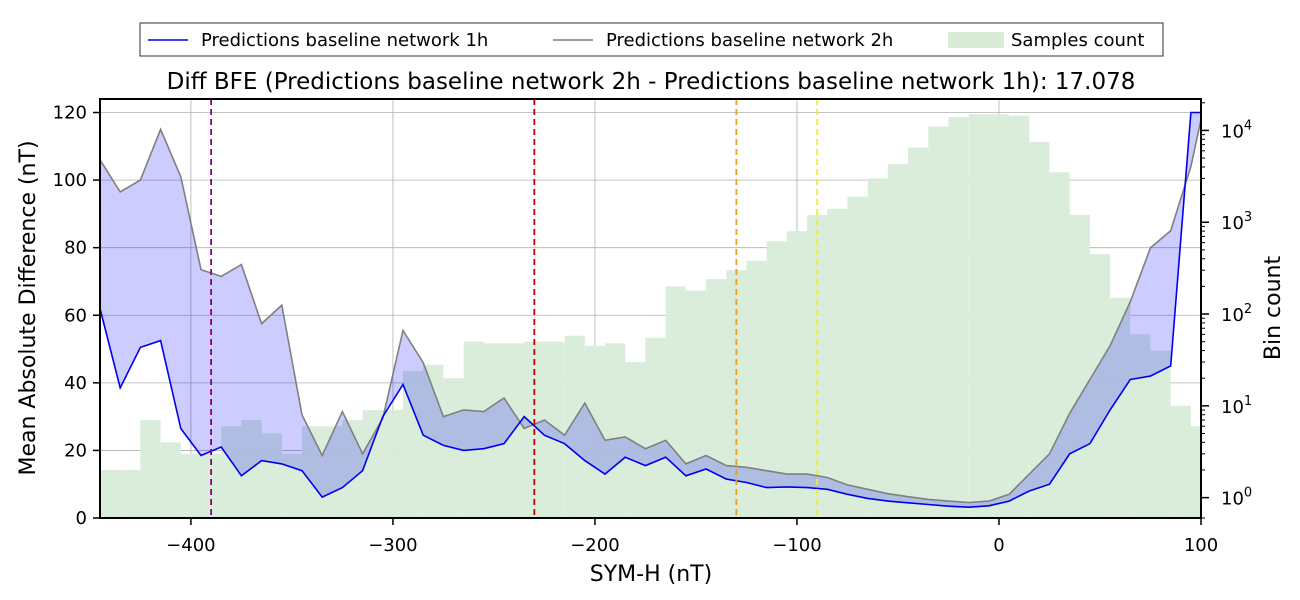 This screenshot has height=600, width=1300. What do you see at coordinates (692, 537) in the screenshot?
I see `x-axis-ticks: −400 −300 −200 −100 0 100` at bounding box center [692, 537].